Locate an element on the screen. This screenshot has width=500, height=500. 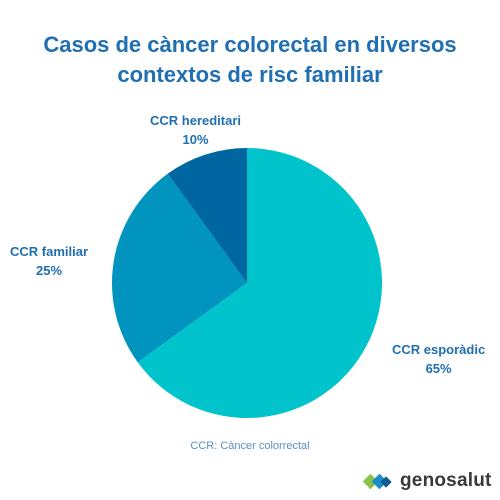
chart-title-line-1: Casos de càncer colorectal en diversos is located at coordinates (250, 44).